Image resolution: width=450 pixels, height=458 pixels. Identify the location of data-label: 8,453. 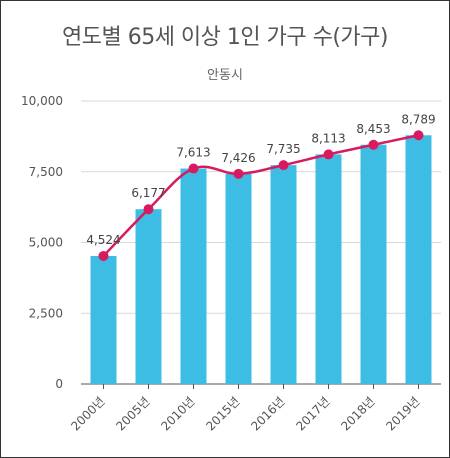
(373, 129).